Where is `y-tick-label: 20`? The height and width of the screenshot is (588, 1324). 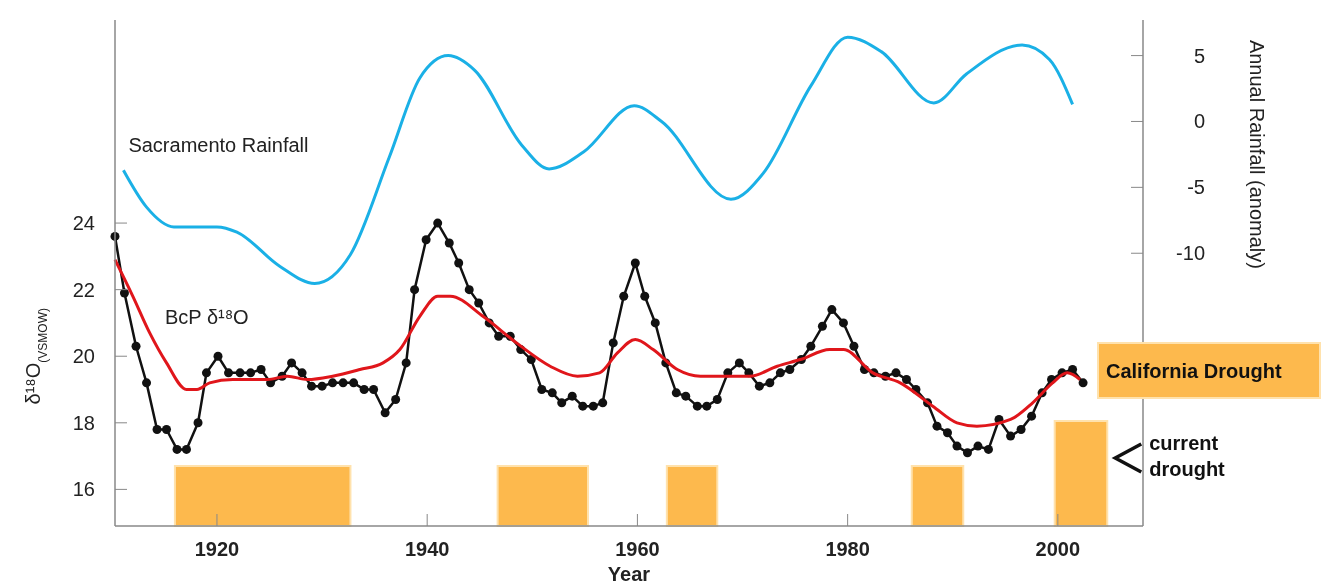 y-tick-label: 20 is located at coordinates (83, 356).